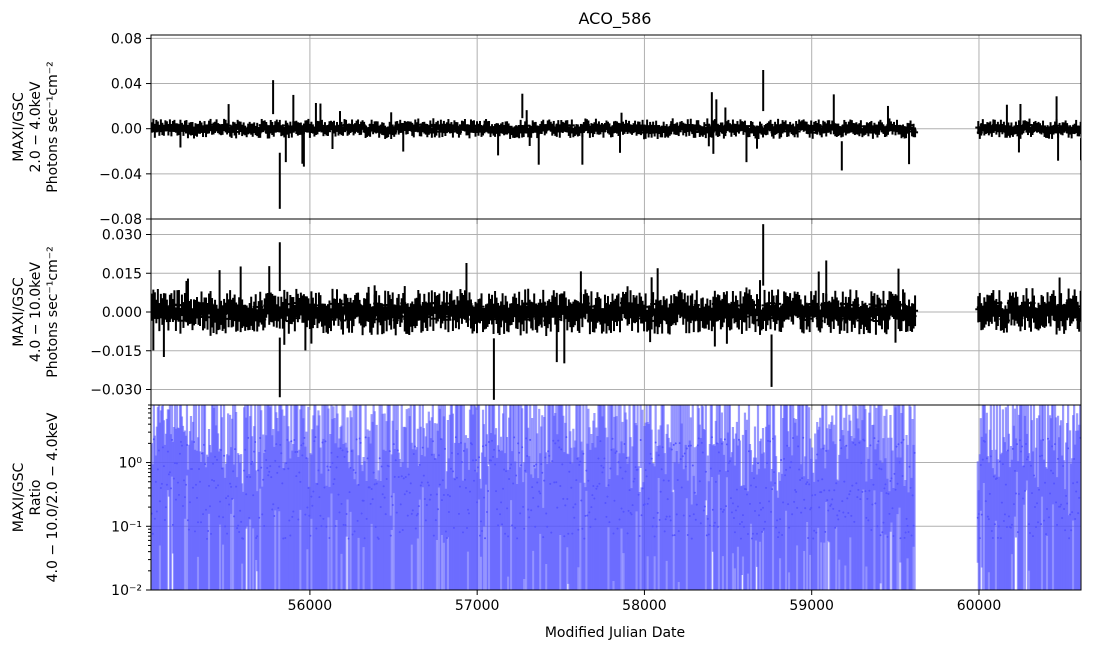 The width and height of the screenshot is (1096, 654). What do you see at coordinates (36, 497) in the screenshot?
I see `y-axis-label: MAXI/GSCRatio4.0 − 10.0/2.0 − 4.0keV` at bounding box center [36, 497].